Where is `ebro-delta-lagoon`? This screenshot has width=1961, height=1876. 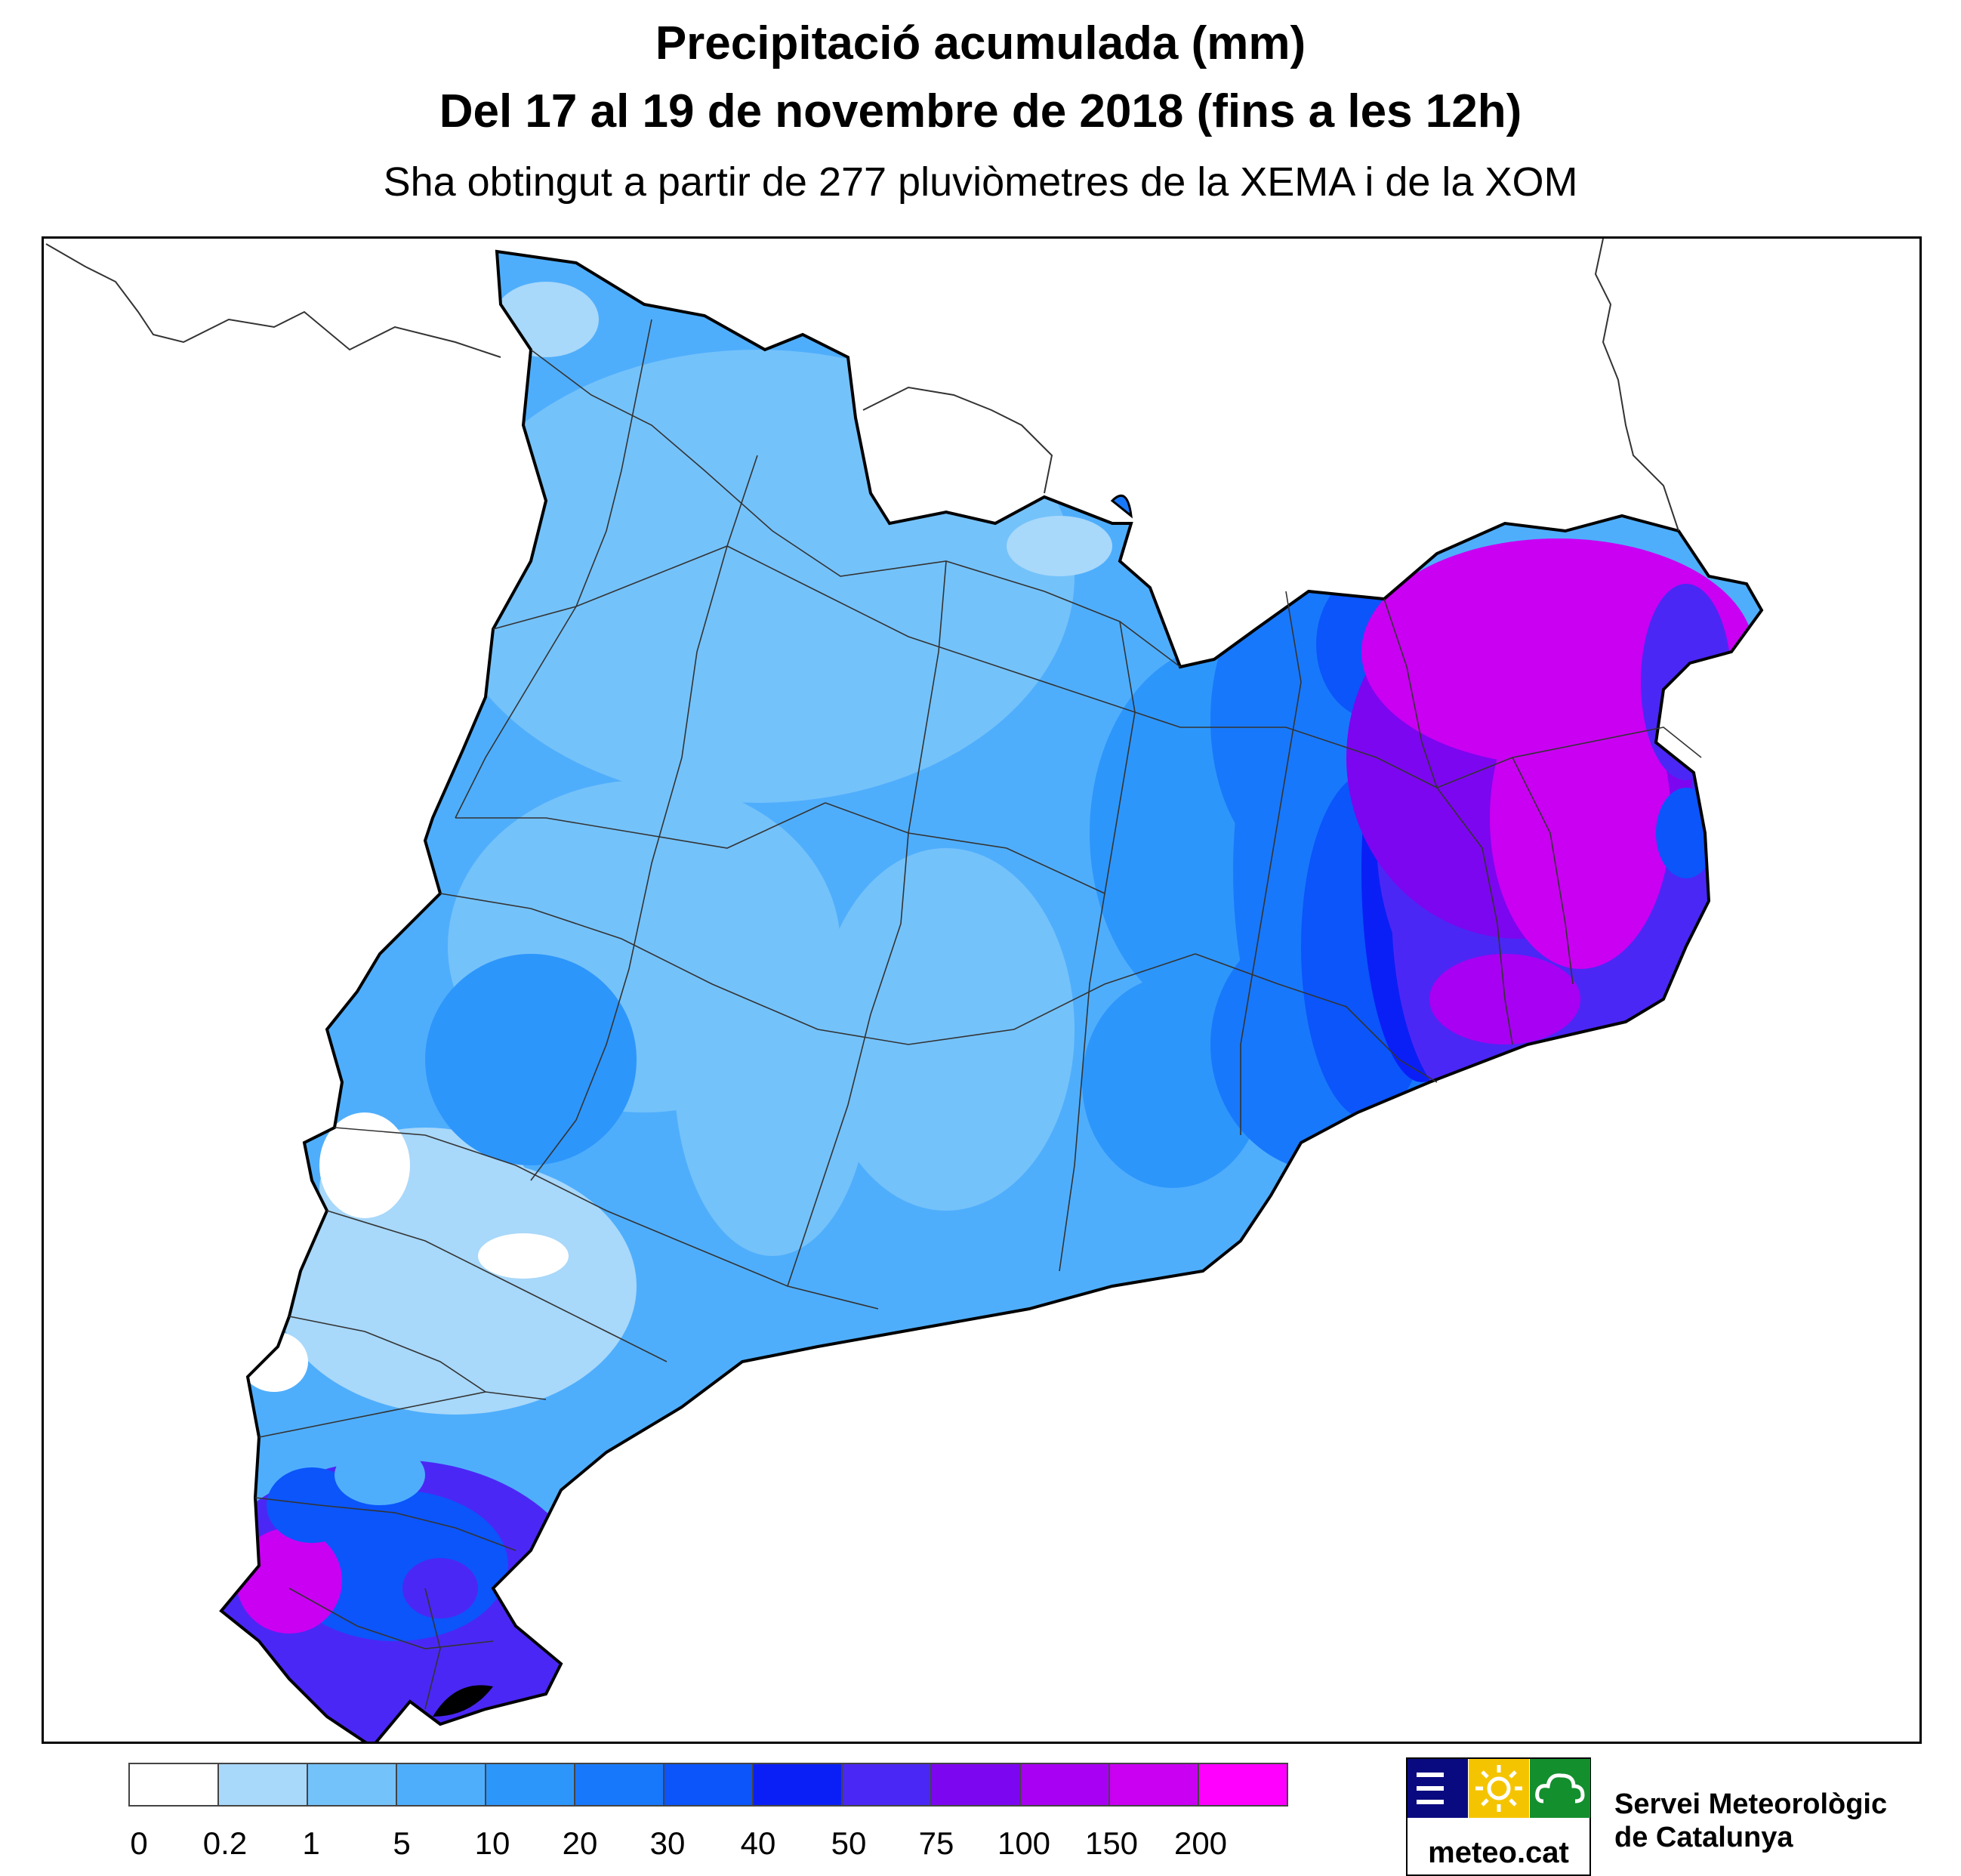 ebro-delta-lagoon is located at coordinates (463, 1701).